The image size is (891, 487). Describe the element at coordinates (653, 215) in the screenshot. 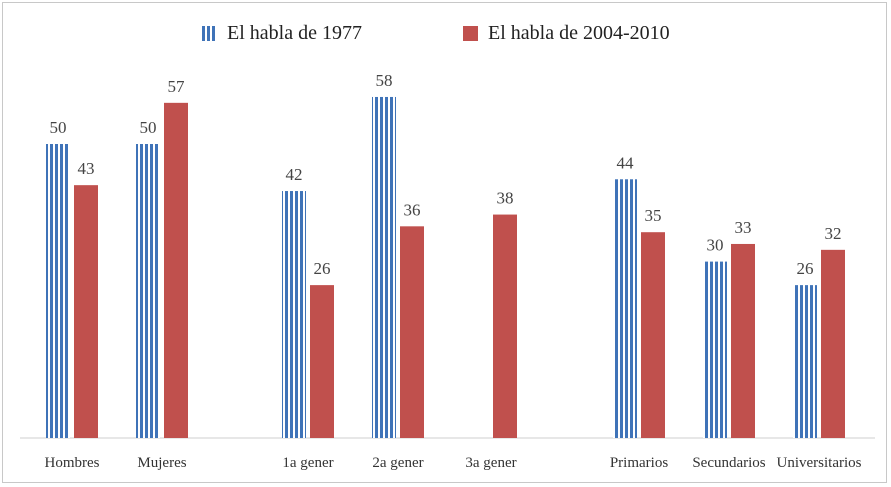

I see `data-label-2004-2010: 35` at that location.